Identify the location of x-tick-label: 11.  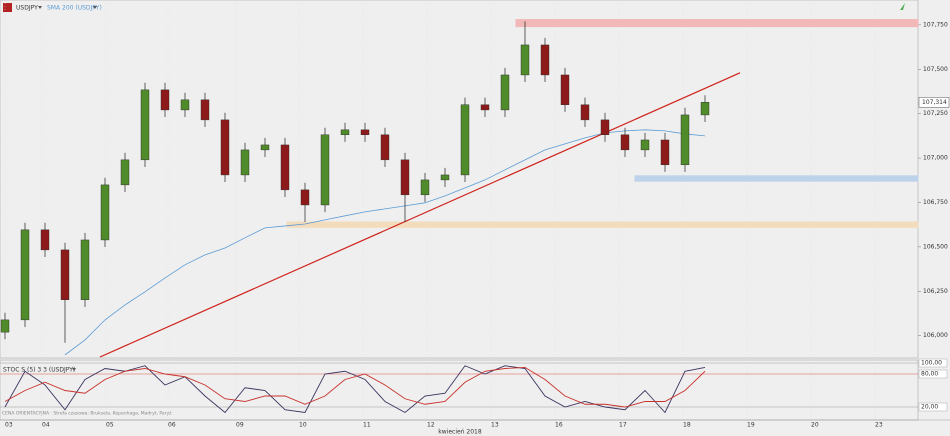
(367, 425).